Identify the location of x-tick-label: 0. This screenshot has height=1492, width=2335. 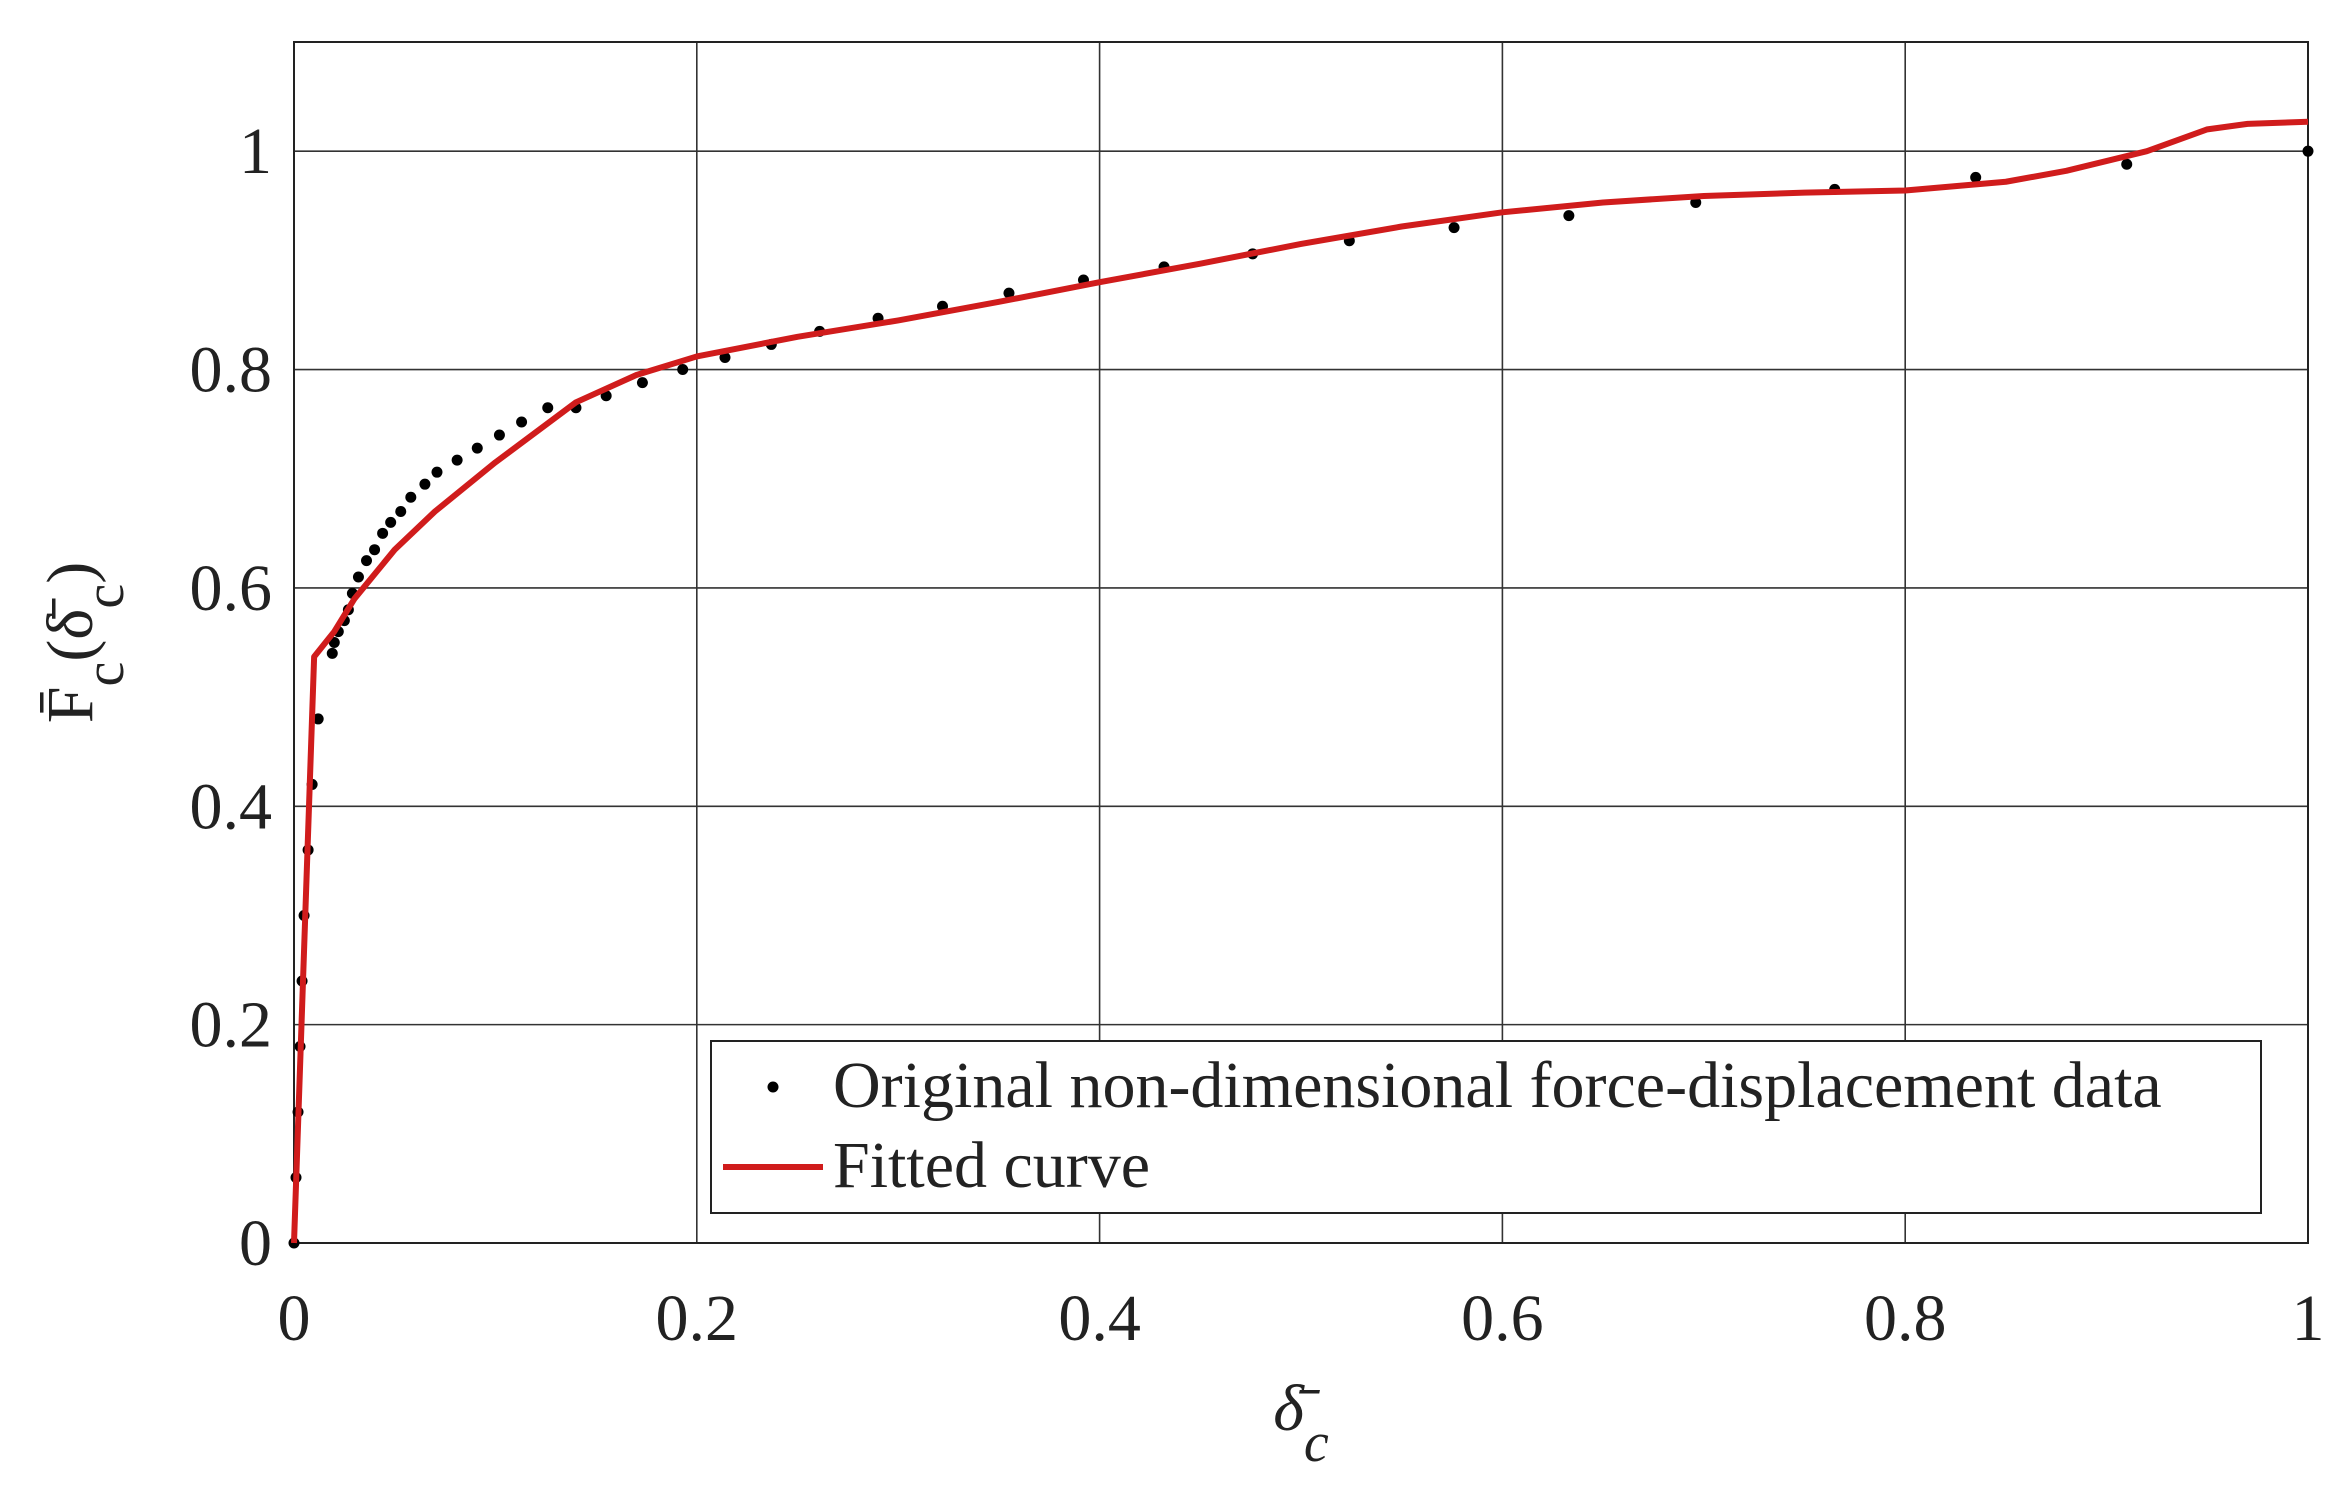
(294, 1318).